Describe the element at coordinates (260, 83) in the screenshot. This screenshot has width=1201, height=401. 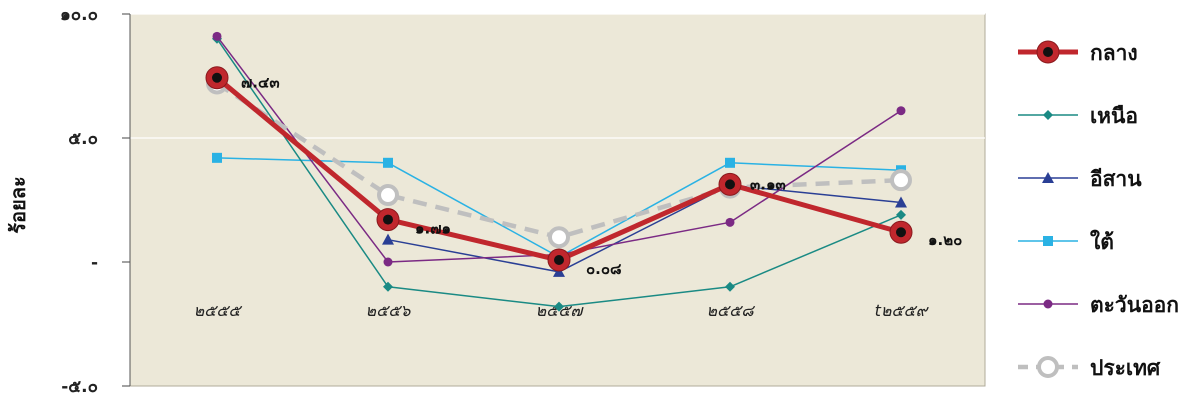
I see `data-label: ๗.๔๓` at that location.